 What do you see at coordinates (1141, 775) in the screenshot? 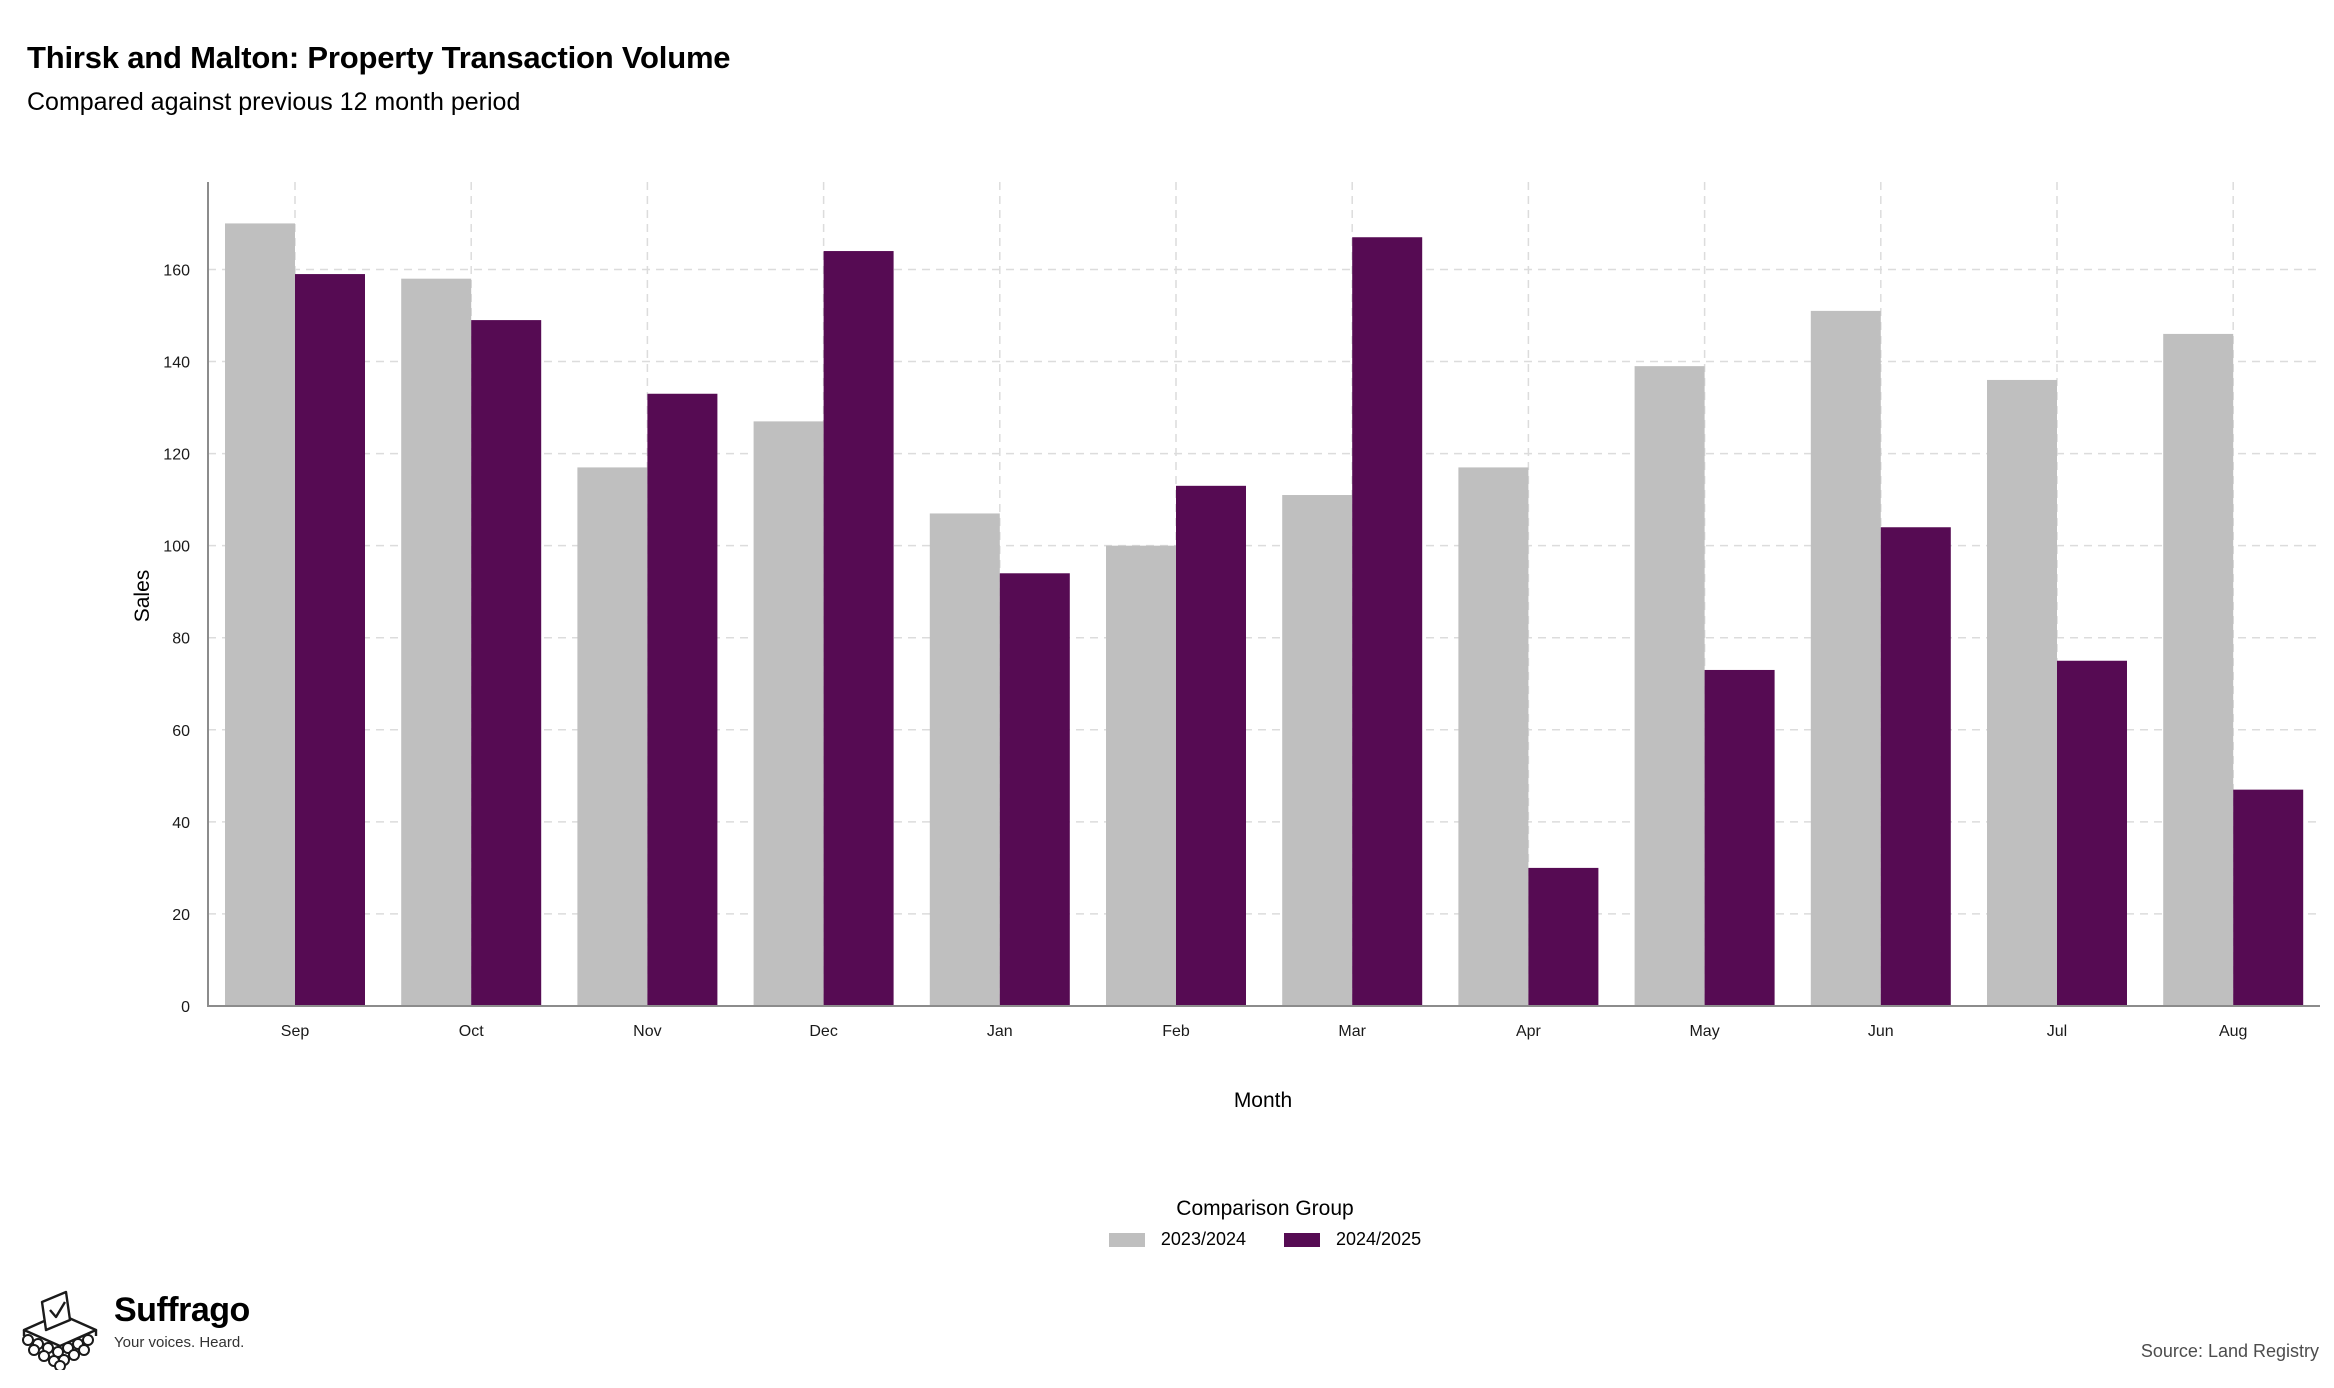
I see `bar-2023-2024-feb` at bounding box center [1141, 775].